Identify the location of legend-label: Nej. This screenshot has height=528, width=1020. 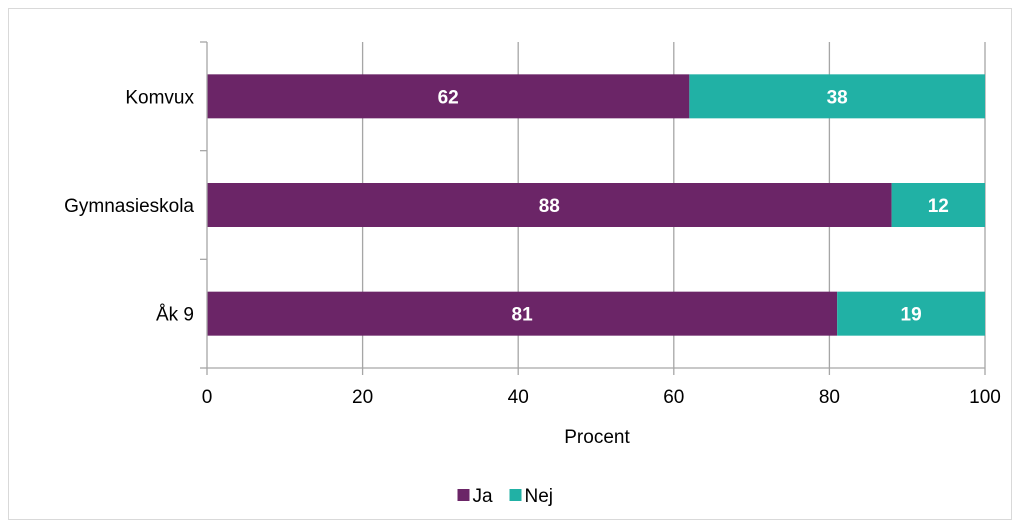
(539, 496).